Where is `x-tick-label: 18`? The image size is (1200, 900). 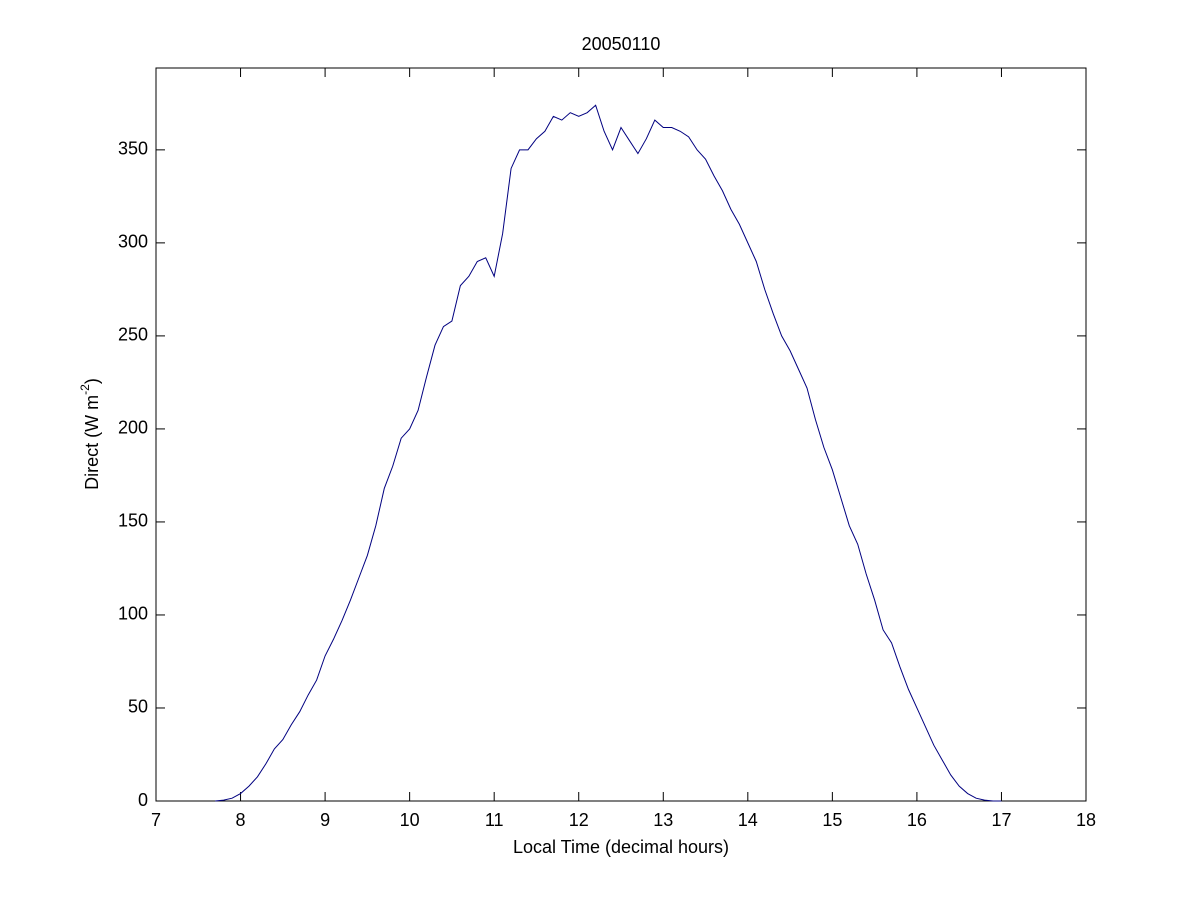 x-tick-label: 18 is located at coordinates (1086, 820).